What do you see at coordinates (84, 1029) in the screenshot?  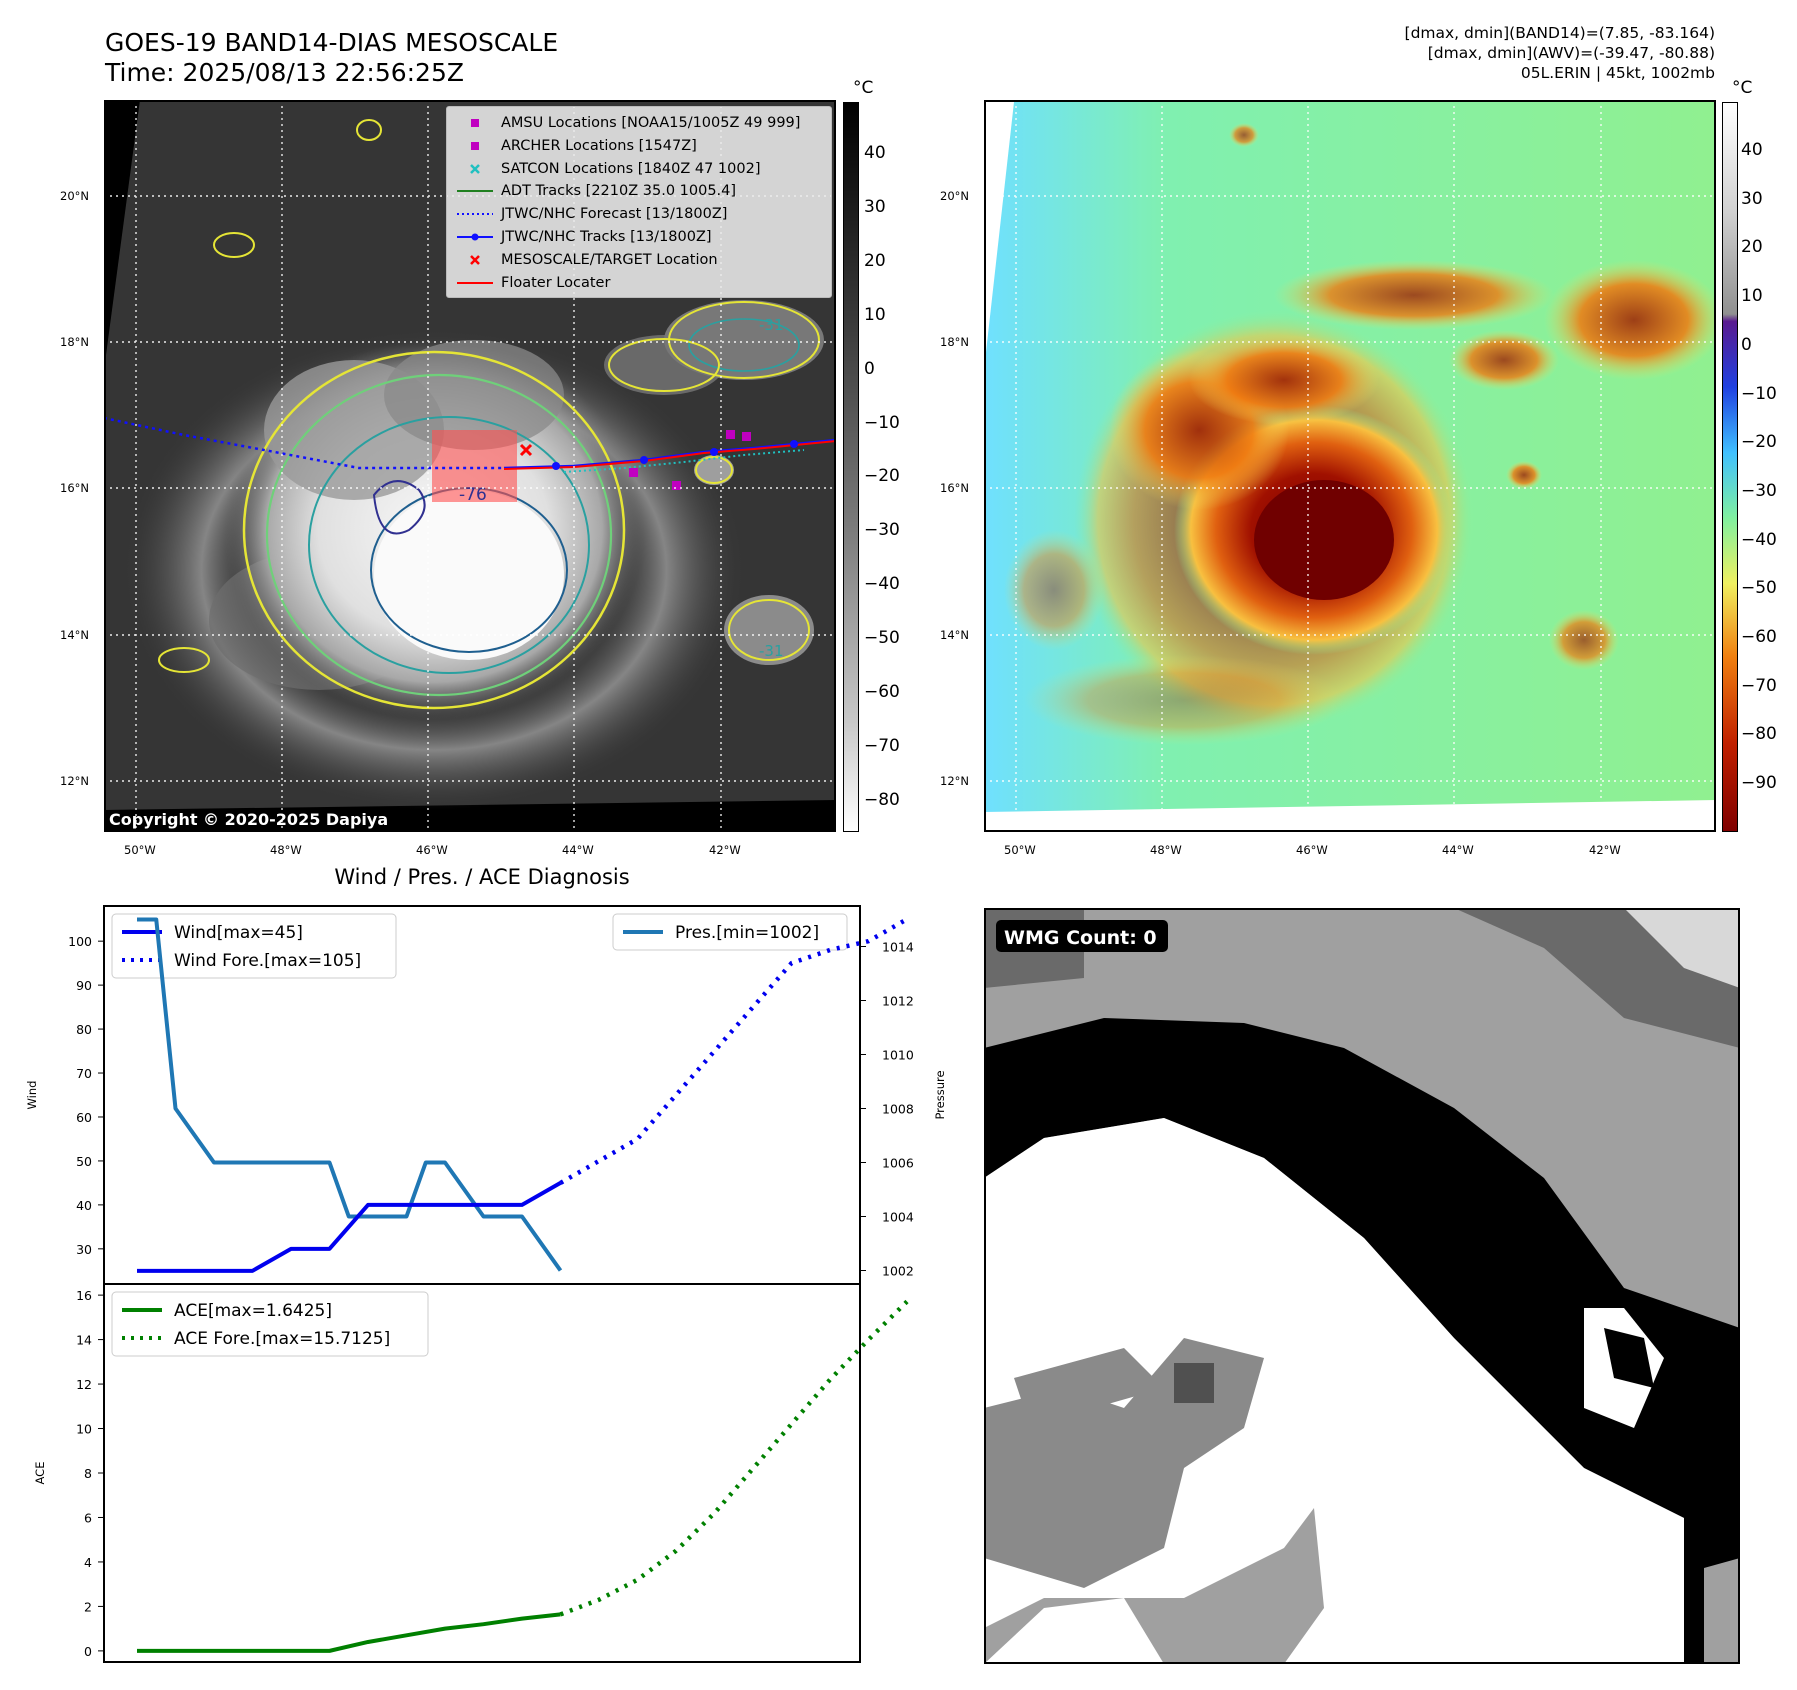 I see `wind-tick-label: 80` at bounding box center [84, 1029].